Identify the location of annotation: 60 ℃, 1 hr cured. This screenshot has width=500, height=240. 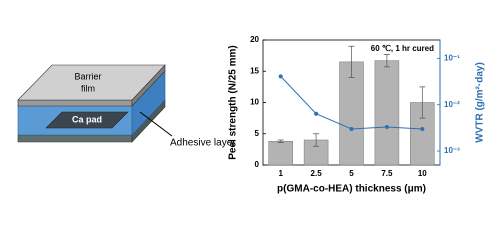
(402, 48).